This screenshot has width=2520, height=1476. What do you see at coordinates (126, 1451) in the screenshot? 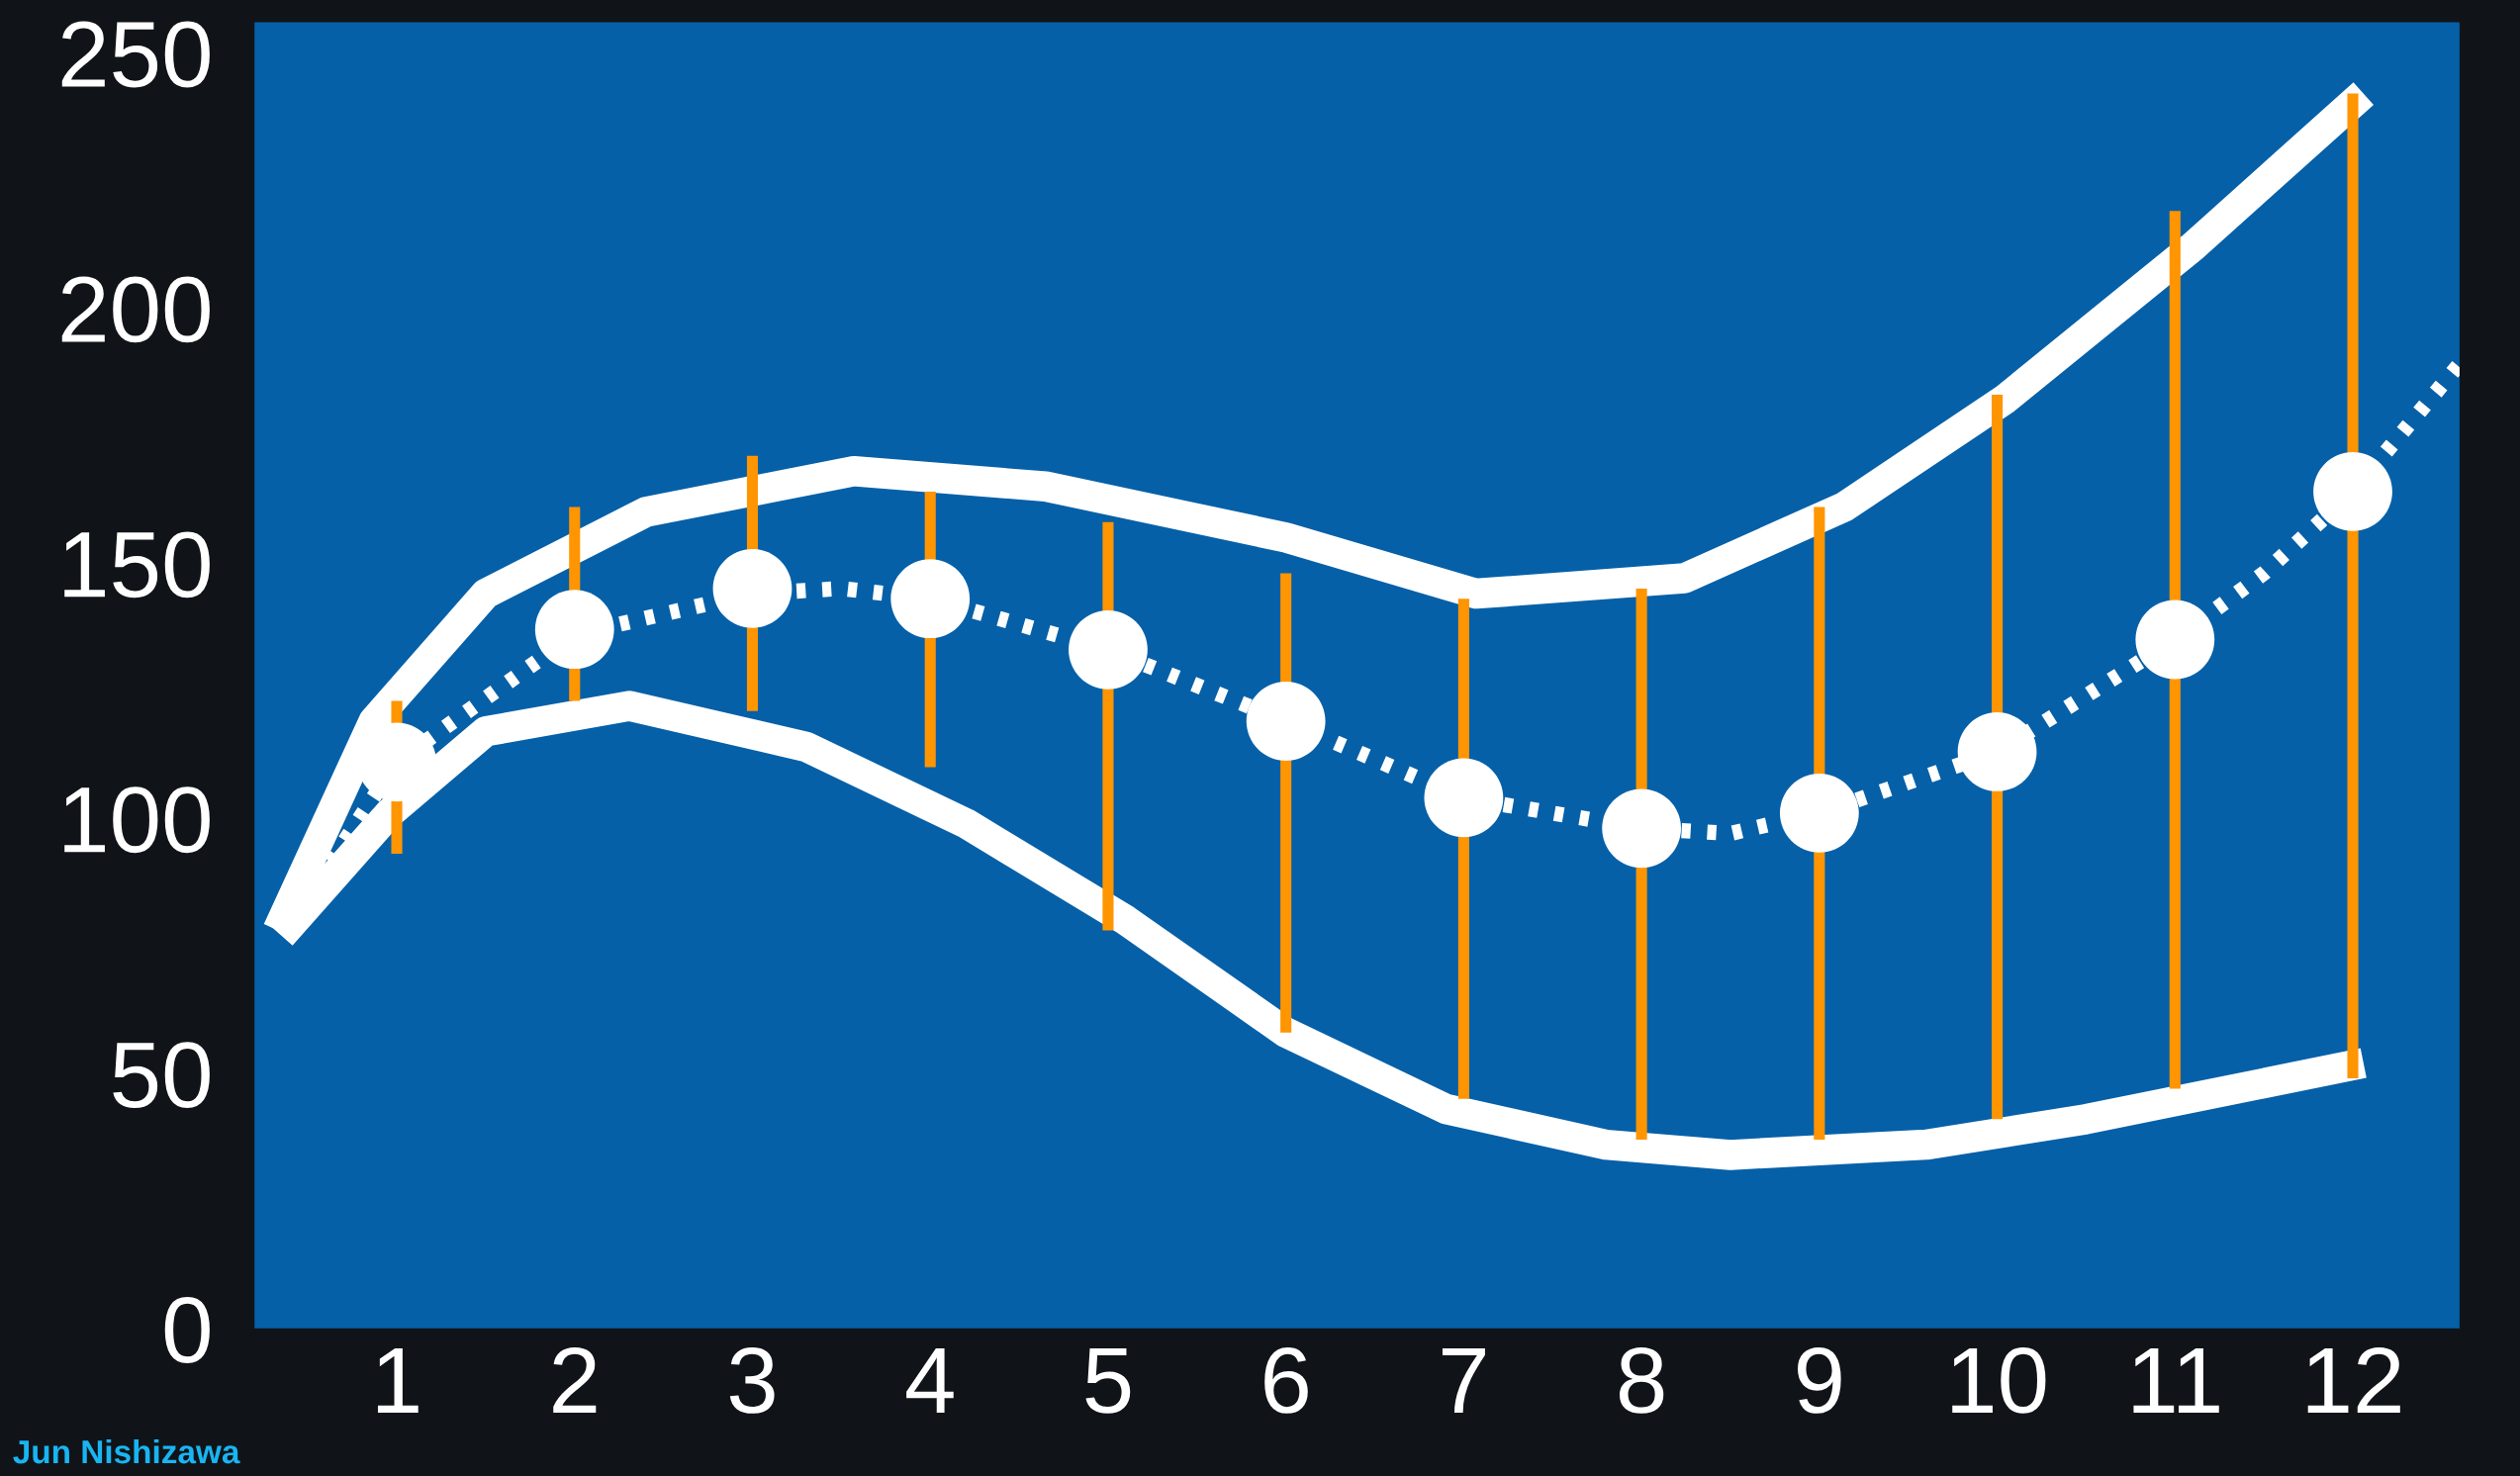
I see `text: Jun Nishizawa` at bounding box center [126, 1451].